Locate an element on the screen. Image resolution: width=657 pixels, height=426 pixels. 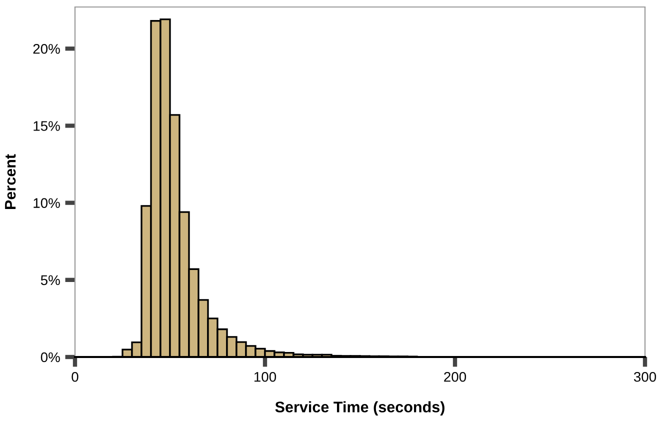
y-tick-label: 10% is located at coordinates (47, 203).